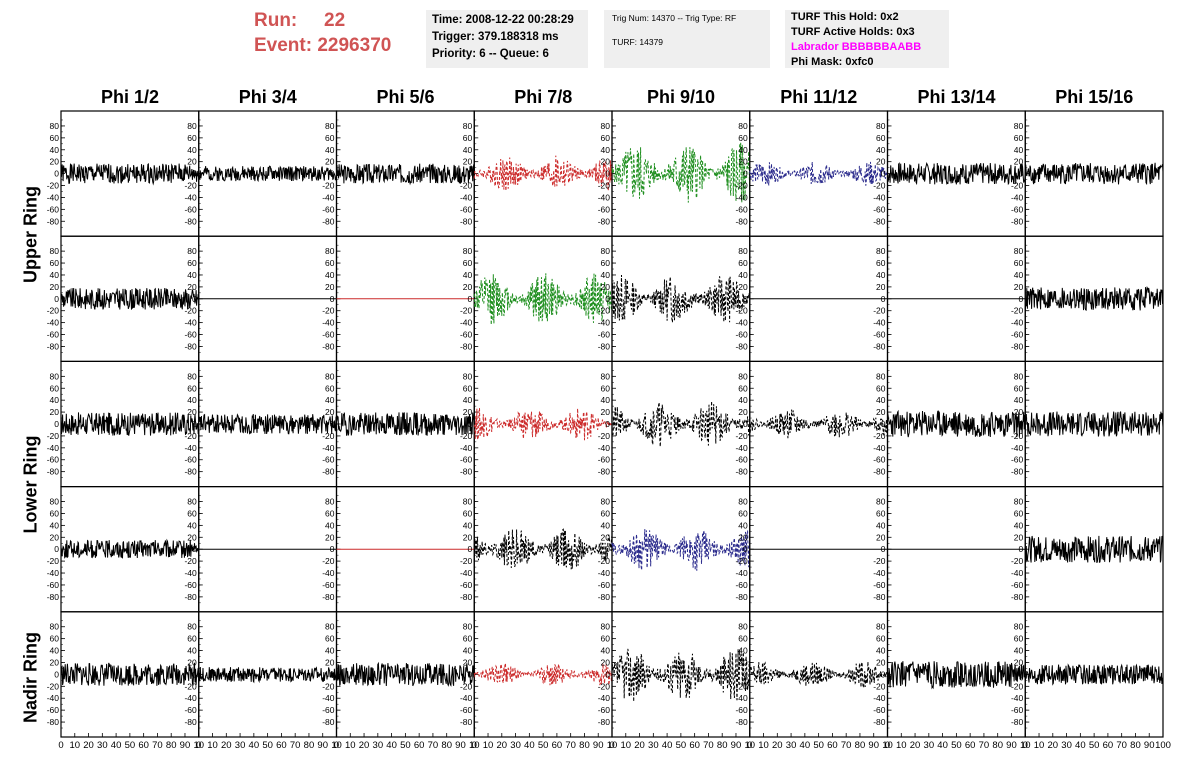  Describe the element at coordinates (845, 17) in the screenshot. I see `turf-this-hold-text: TURF This Hold: 0x2` at that location.